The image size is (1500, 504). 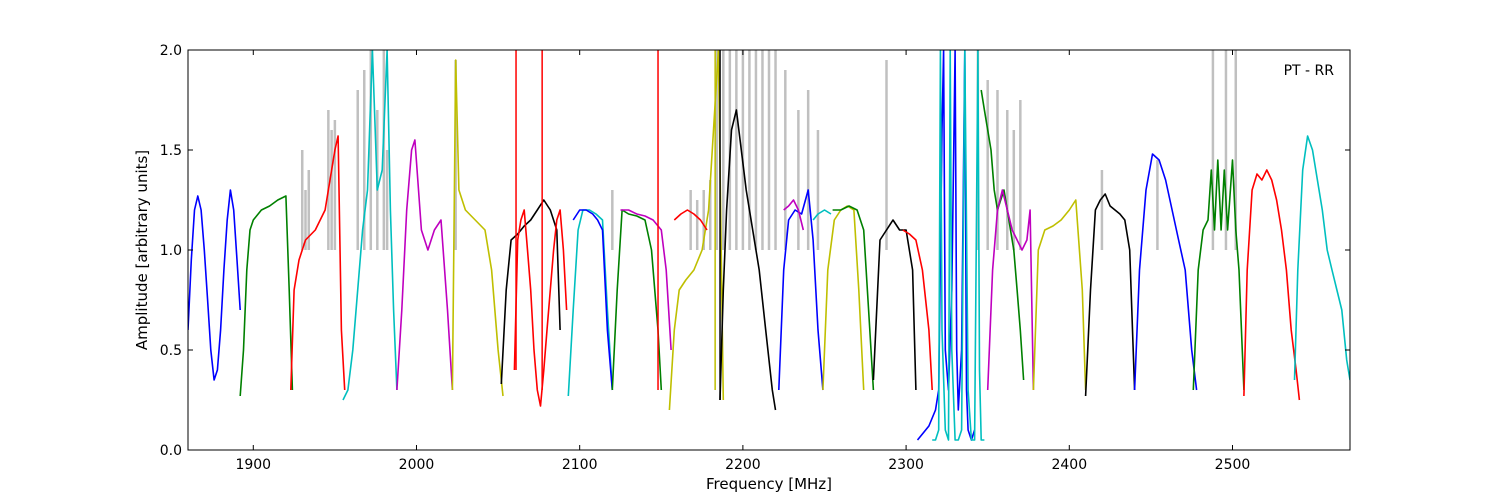 I want to click on x-axis-label: Frequency [MHz], so click(x=769, y=484).